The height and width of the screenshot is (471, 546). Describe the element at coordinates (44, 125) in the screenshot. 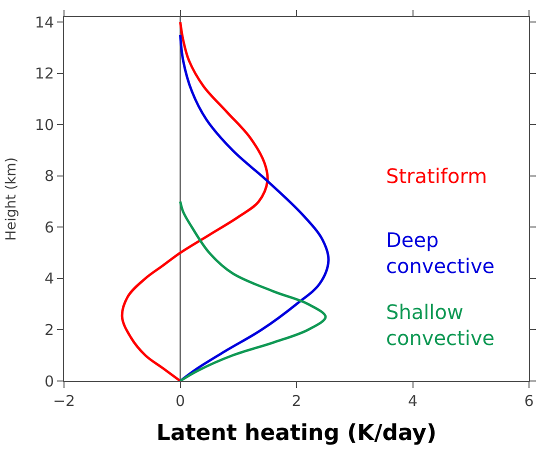

I see `y-tick-label: 10` at that location.